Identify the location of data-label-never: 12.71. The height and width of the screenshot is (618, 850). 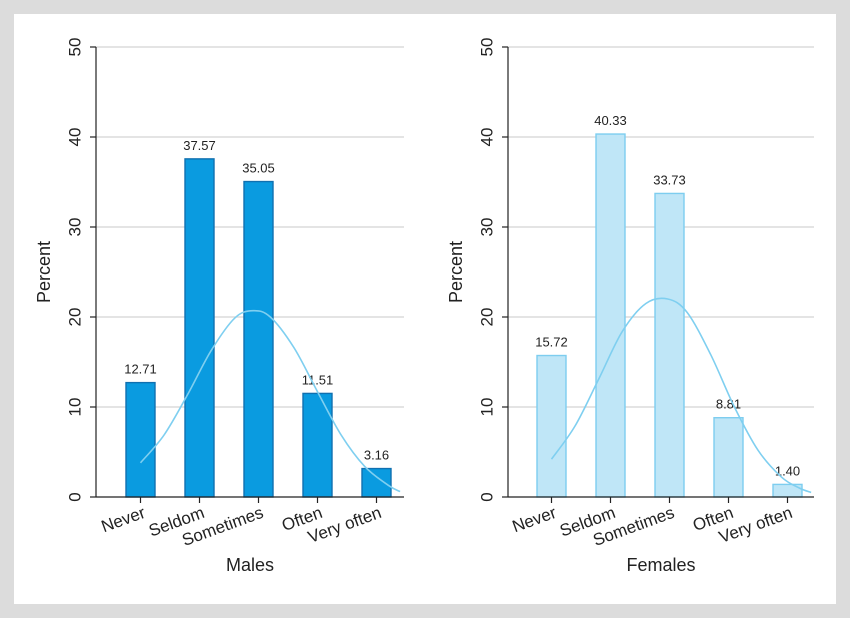
(140, 369).